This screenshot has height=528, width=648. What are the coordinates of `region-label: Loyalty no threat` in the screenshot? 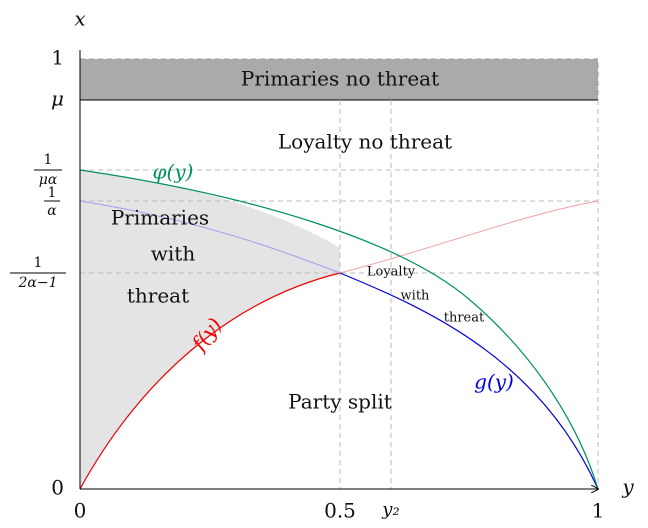 It's located at (365, 142).